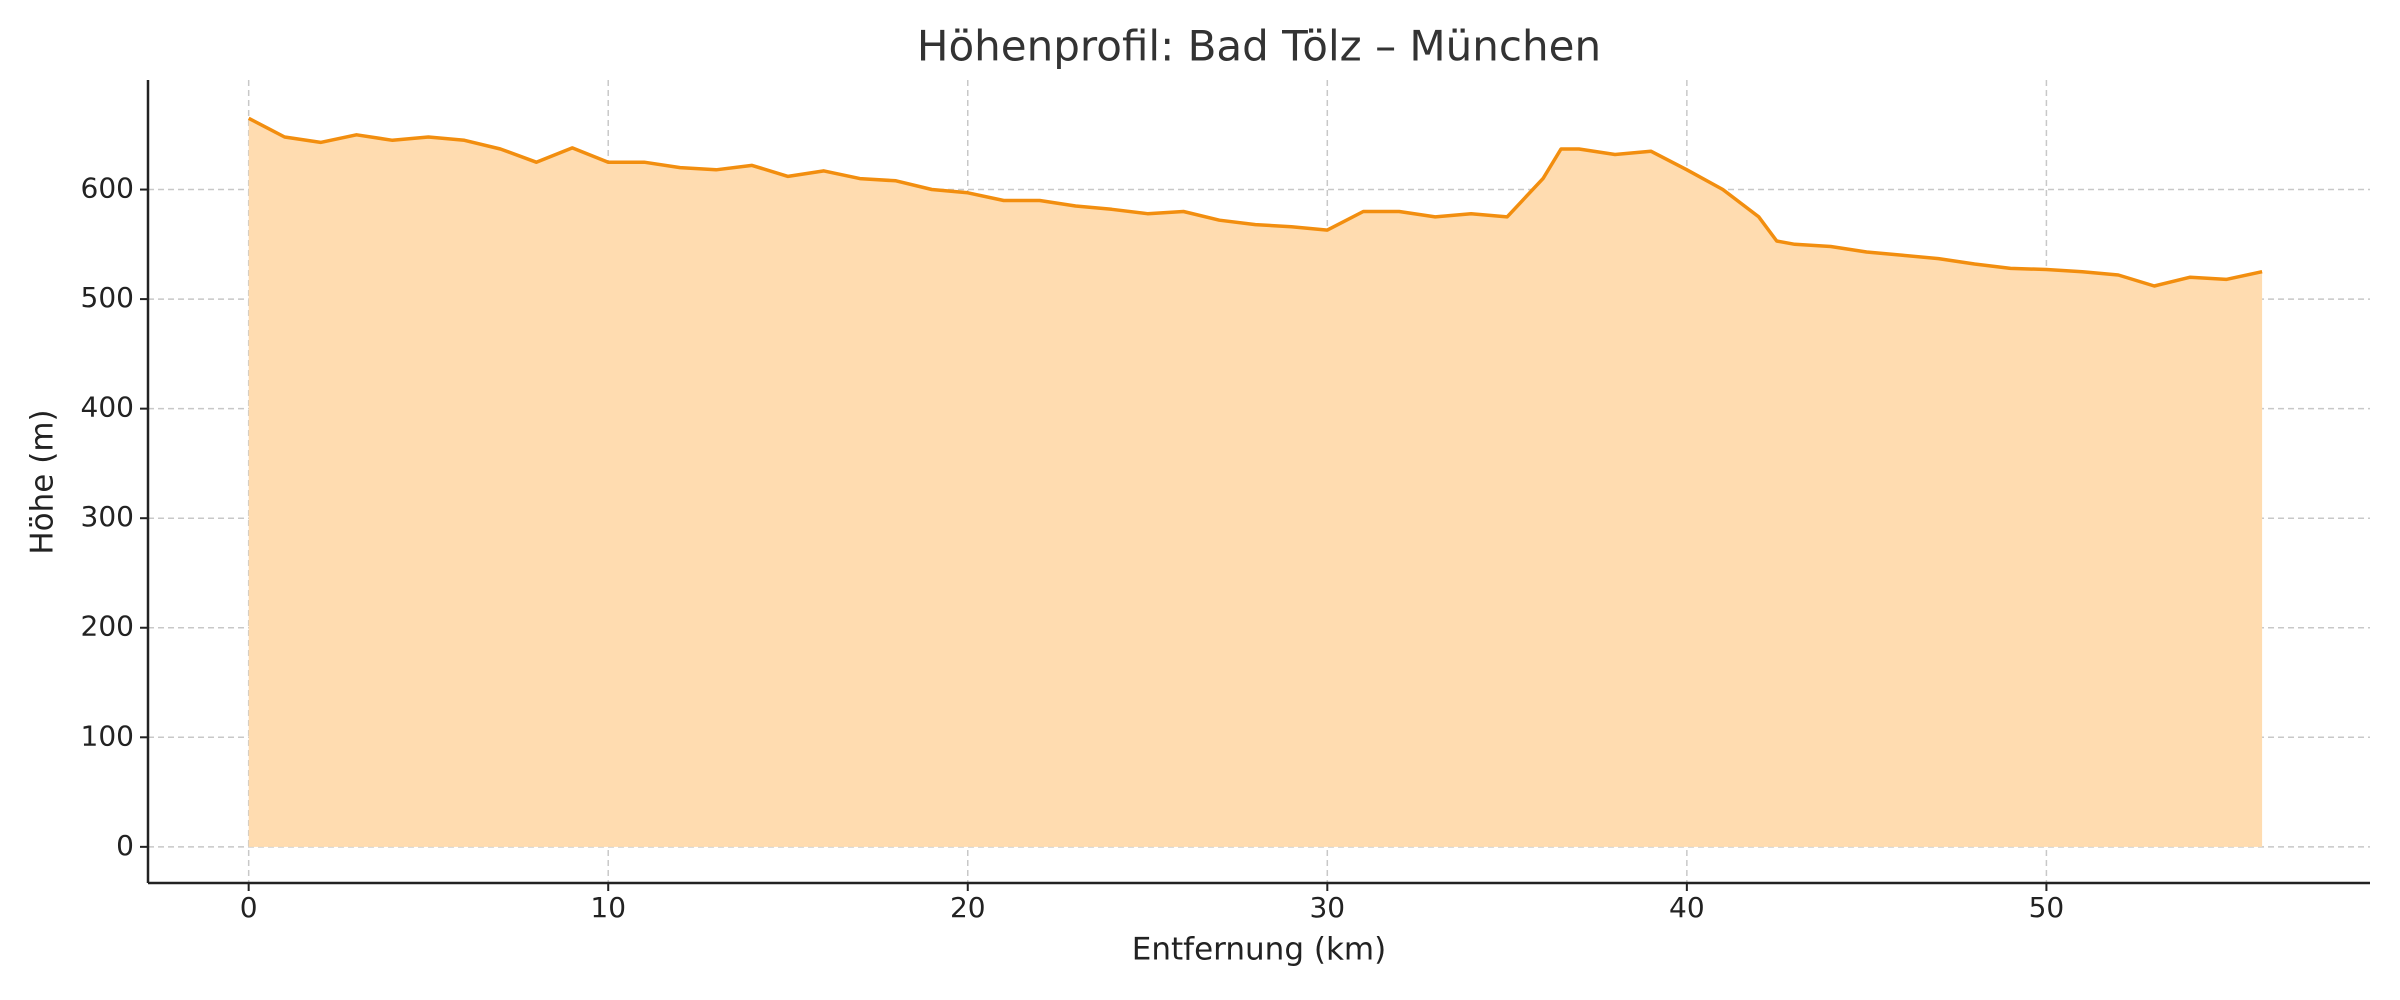  I want to click on y-tick-label: 400, so click(107, 407).